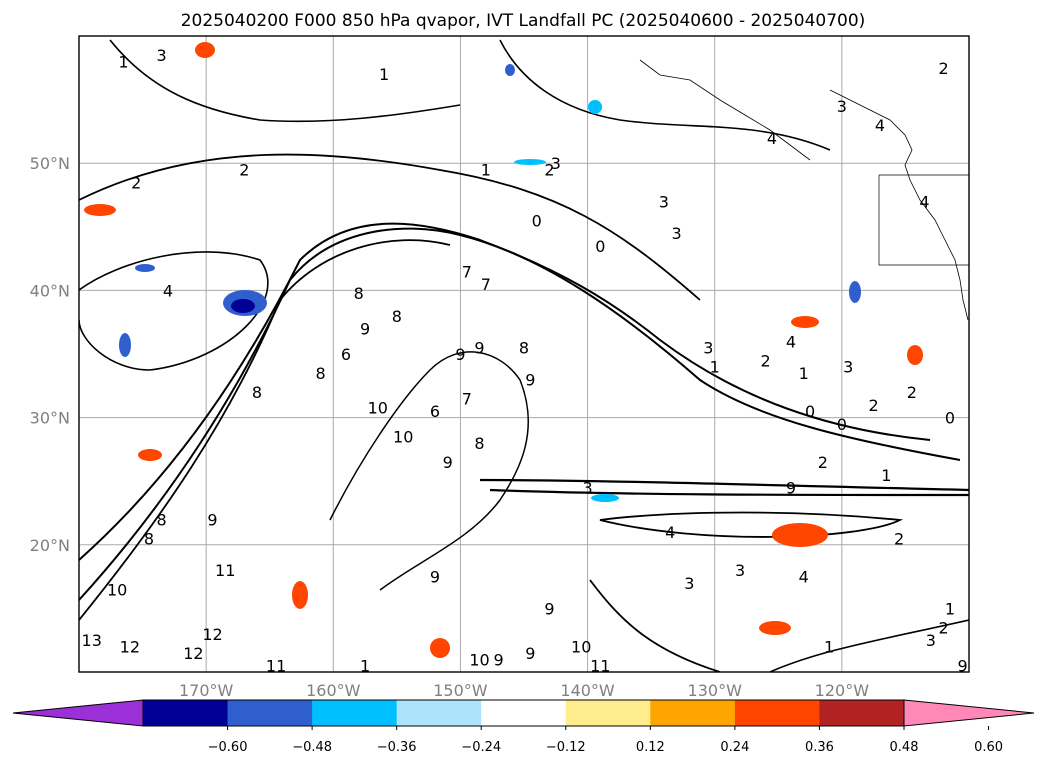  What do you see at coordinates (969, 713) in the screenshot?
I see `colorbar-extend-high` at bounding box center [969, 713].